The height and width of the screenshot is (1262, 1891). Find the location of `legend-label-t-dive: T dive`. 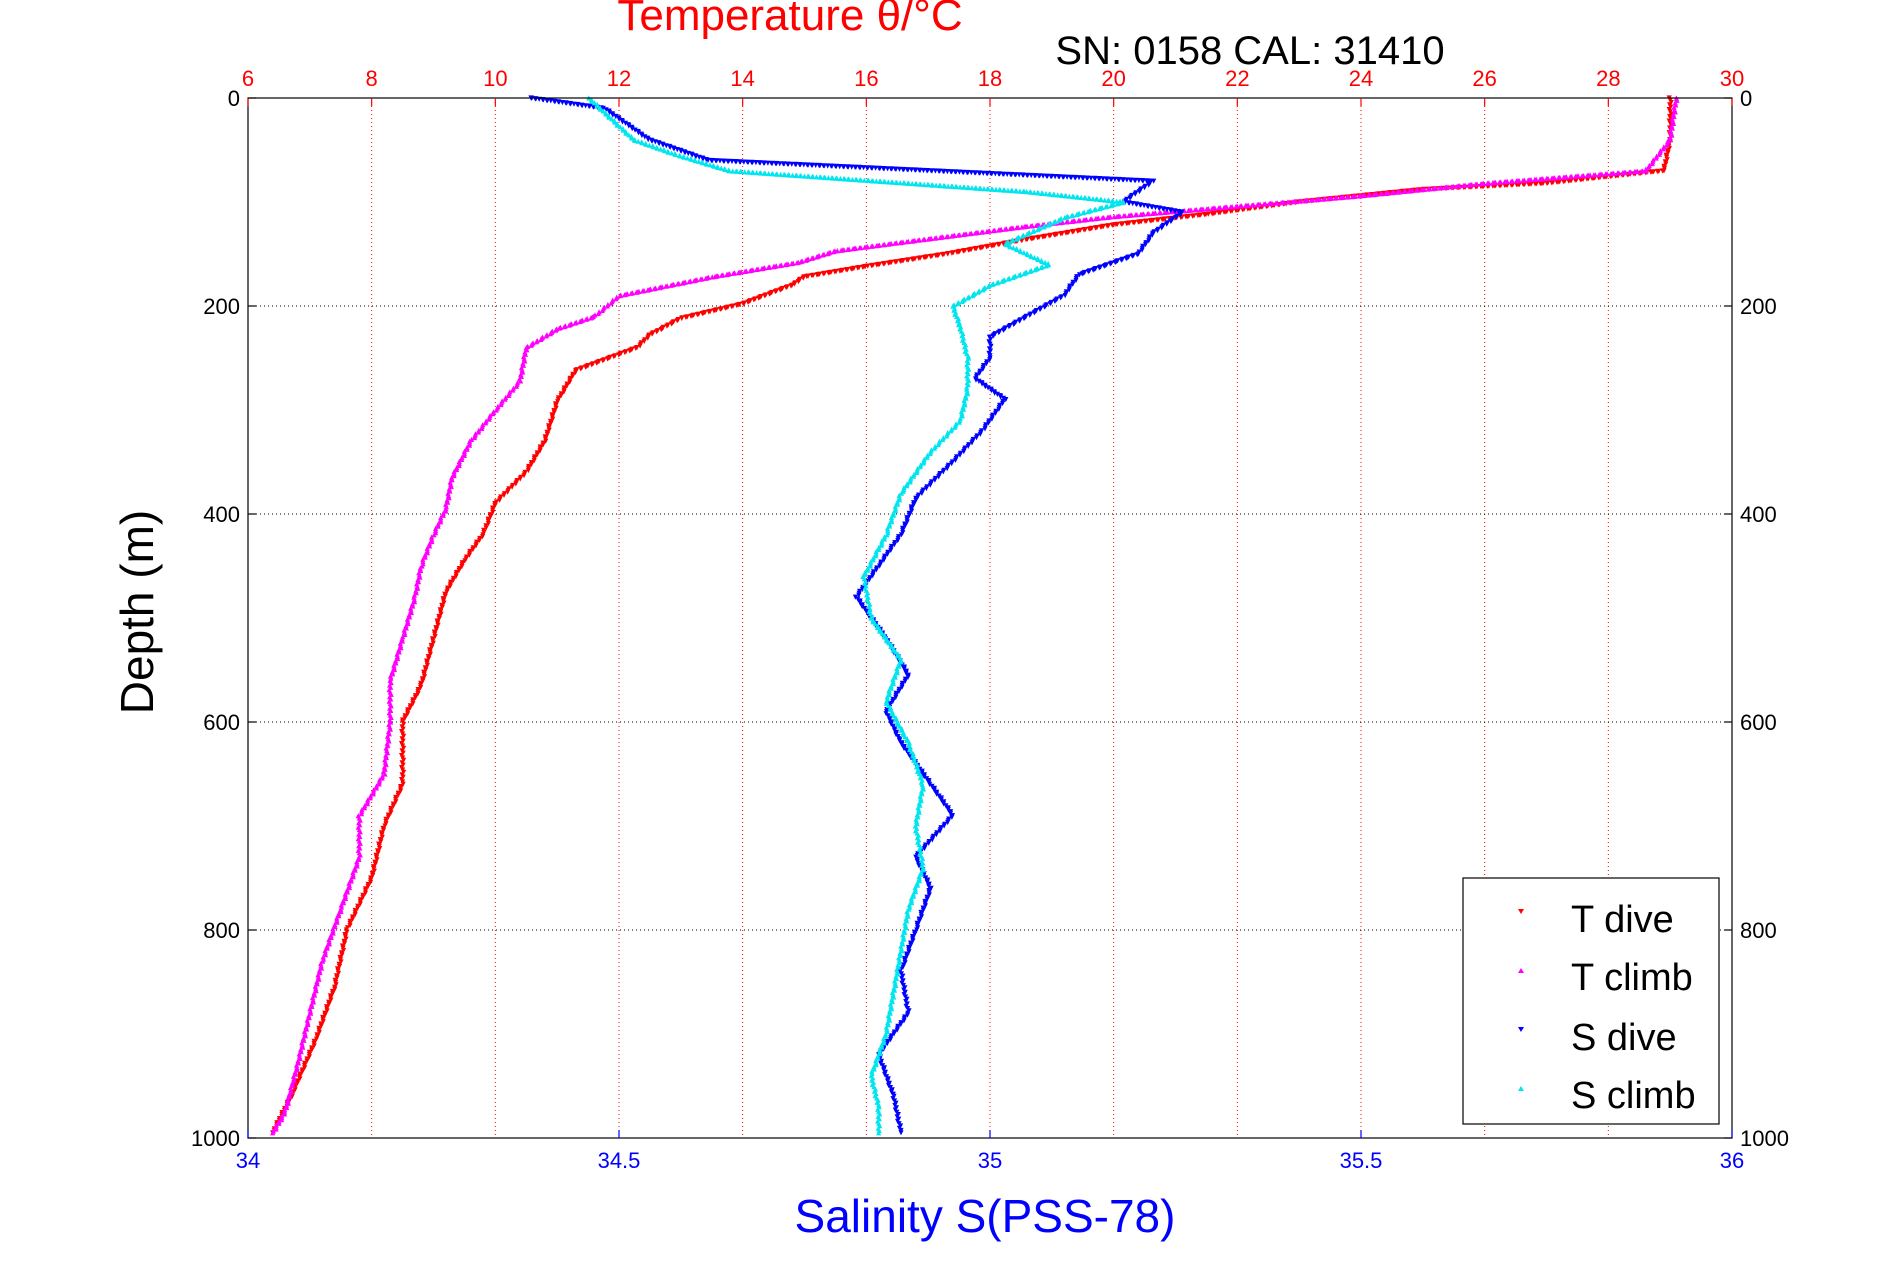

legend-label-t-dive: T dive is located at coordinates (1622, 920).